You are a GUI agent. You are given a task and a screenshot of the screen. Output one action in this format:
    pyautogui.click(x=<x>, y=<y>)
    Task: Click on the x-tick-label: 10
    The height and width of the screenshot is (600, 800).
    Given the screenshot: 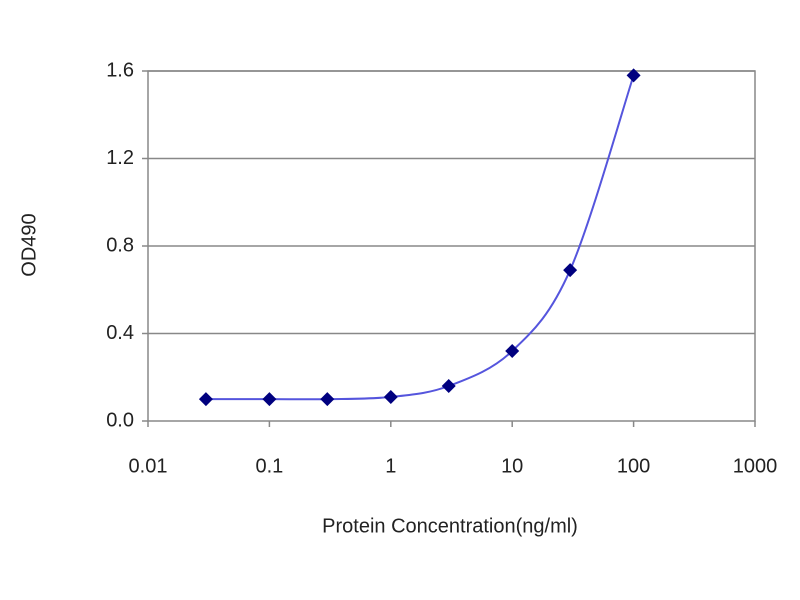 What is the action you would take?
    pyautogui.click(x=512, y=466)
    